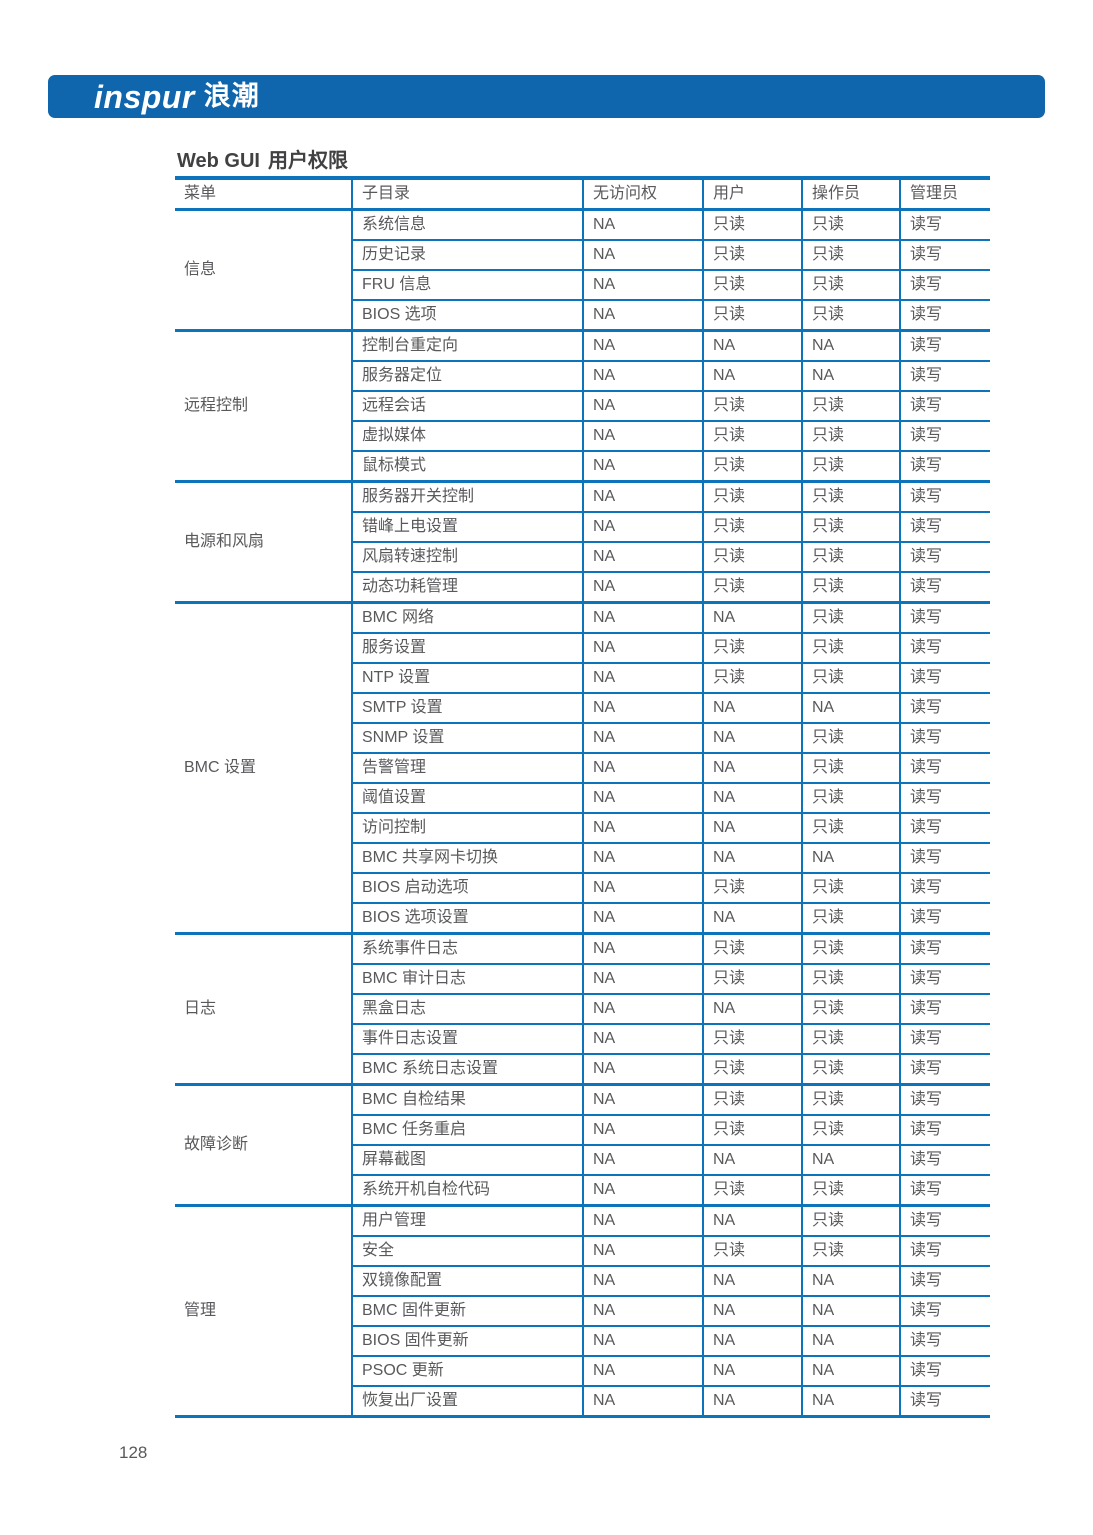 This screenshot has height=1535, width=1093. What do you see at coordinates (263, 1311) in the screenshot?
I see `menu-group-cell: 管理` at bounding box center [263, 1311].